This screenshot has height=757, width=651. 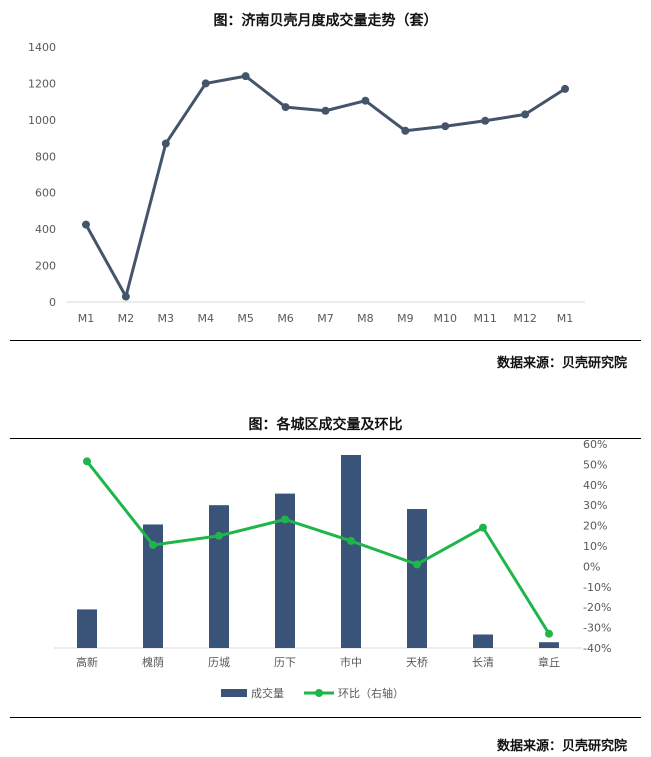 What do you see at coordinates (595, 505) in the screenshot?
I see `y2-tick-label: 30%` at bounding box center [595, 505].